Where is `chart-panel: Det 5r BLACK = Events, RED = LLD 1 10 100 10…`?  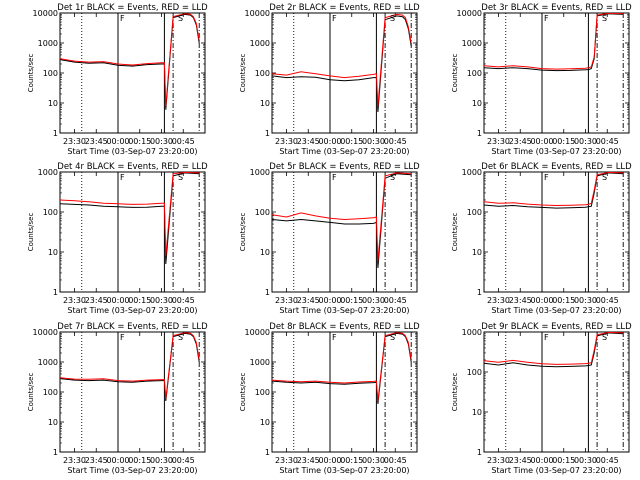
chart-panel: Det 5r BLACK = Events, RED = LLD 1 10 100 10… is located at coordinates (329, 238).